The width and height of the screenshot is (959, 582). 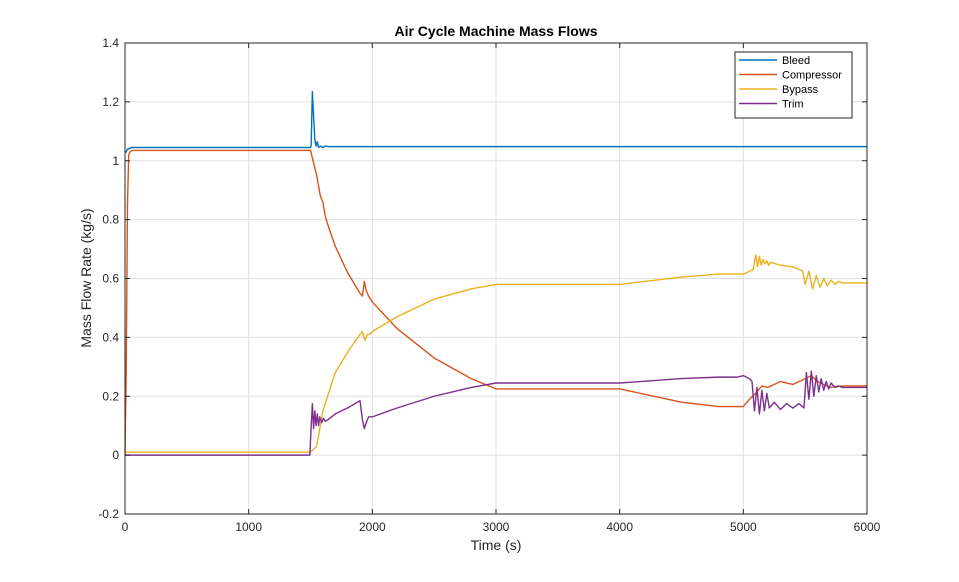 What do you see at coordinates (110, 337) in the screenshot?
I see `y-tick-label: 0.4` at bounding box center [110, 337].